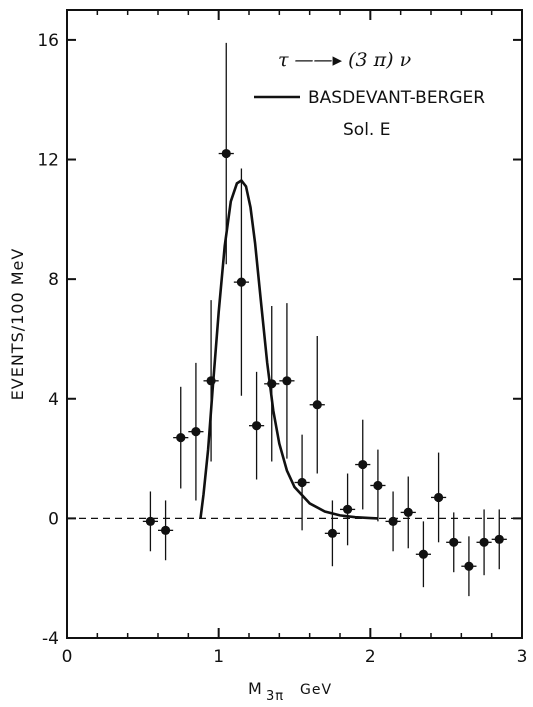 Image resolution: width=533 pixels, height=707 pixels. Describe the element at coordinates (255, 688) in the screenshot. I see `svg-text: M` at that location.